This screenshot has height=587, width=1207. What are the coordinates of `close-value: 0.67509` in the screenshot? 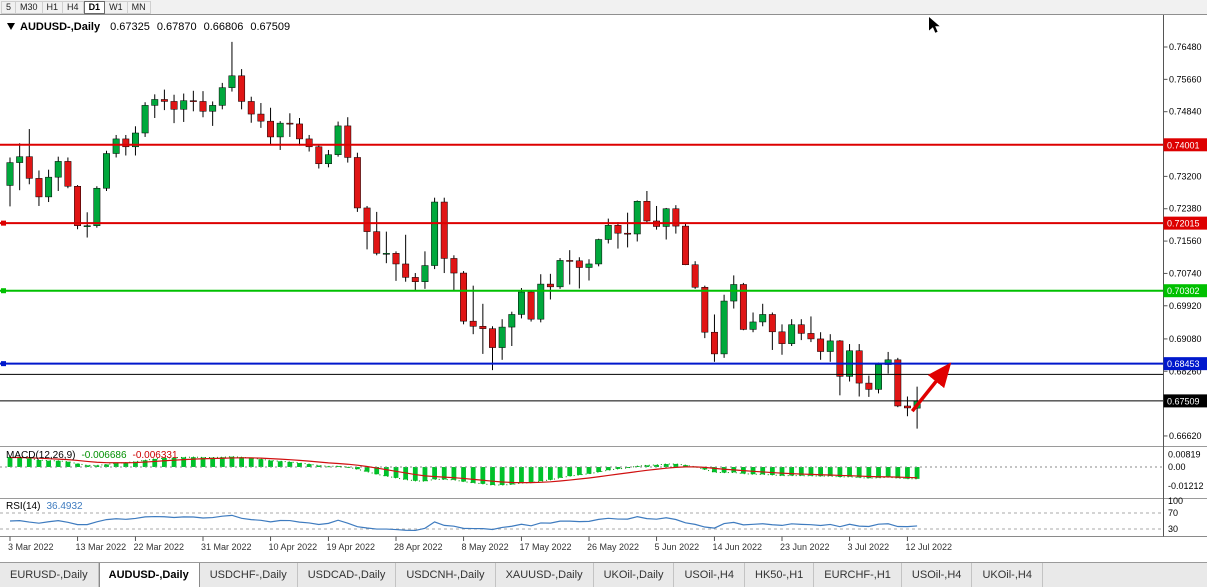 It's located at (270, 27).